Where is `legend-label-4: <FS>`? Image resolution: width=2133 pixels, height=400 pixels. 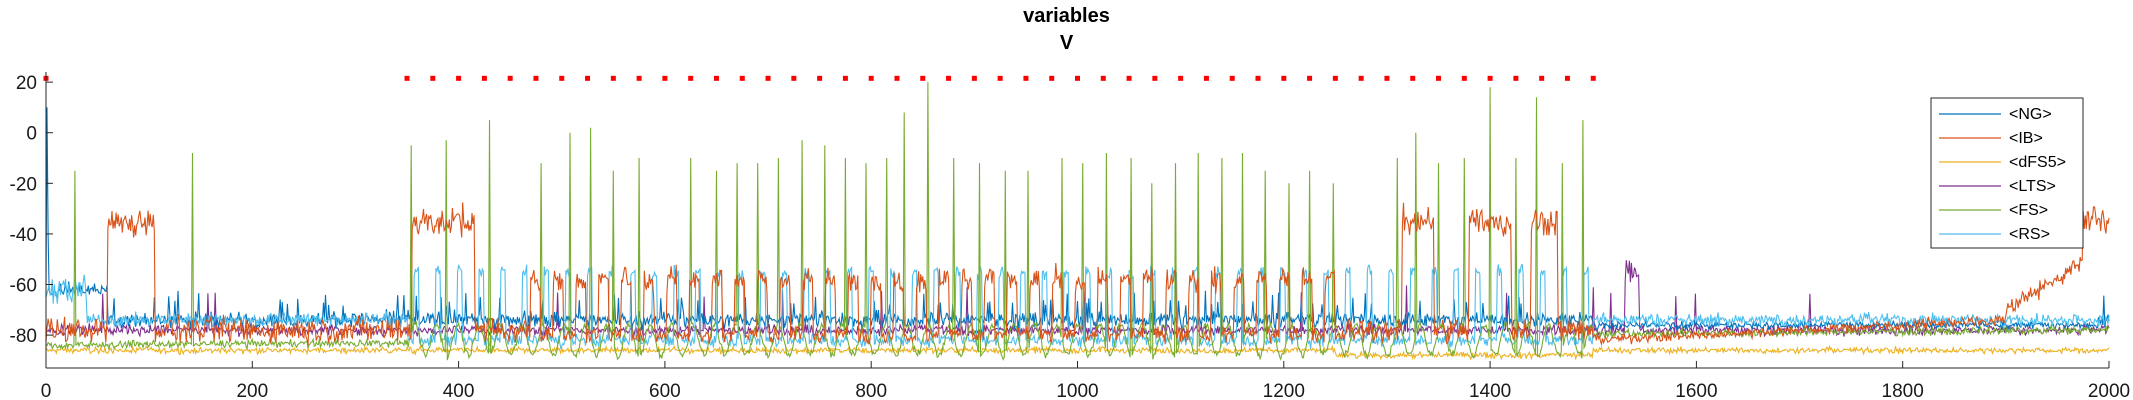
legend-label-4: <FS> is located at coordinates (2028, 210).